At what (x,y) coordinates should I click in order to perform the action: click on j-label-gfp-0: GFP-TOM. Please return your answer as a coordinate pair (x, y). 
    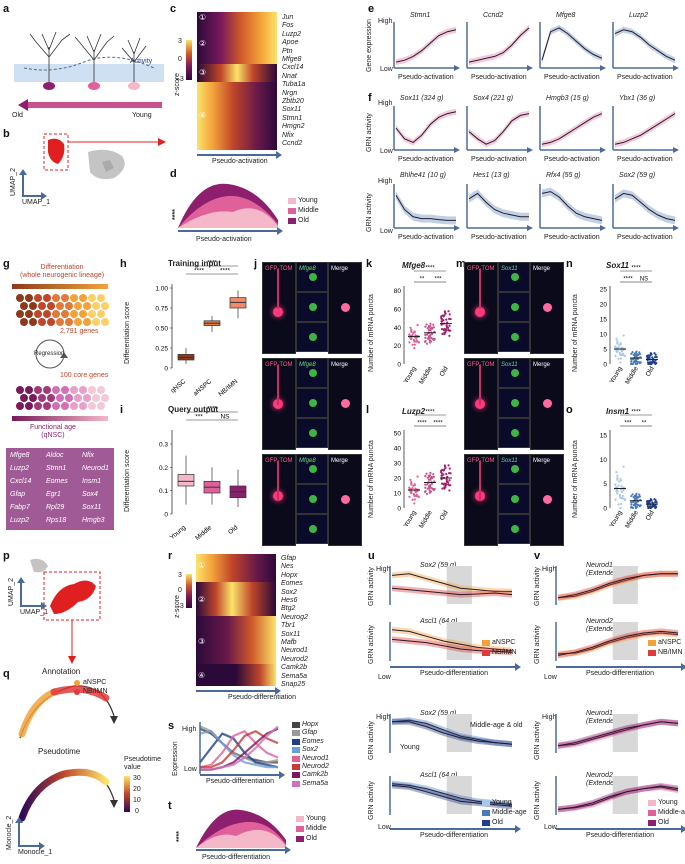
    Looking at the image, I should click on (279, 269).